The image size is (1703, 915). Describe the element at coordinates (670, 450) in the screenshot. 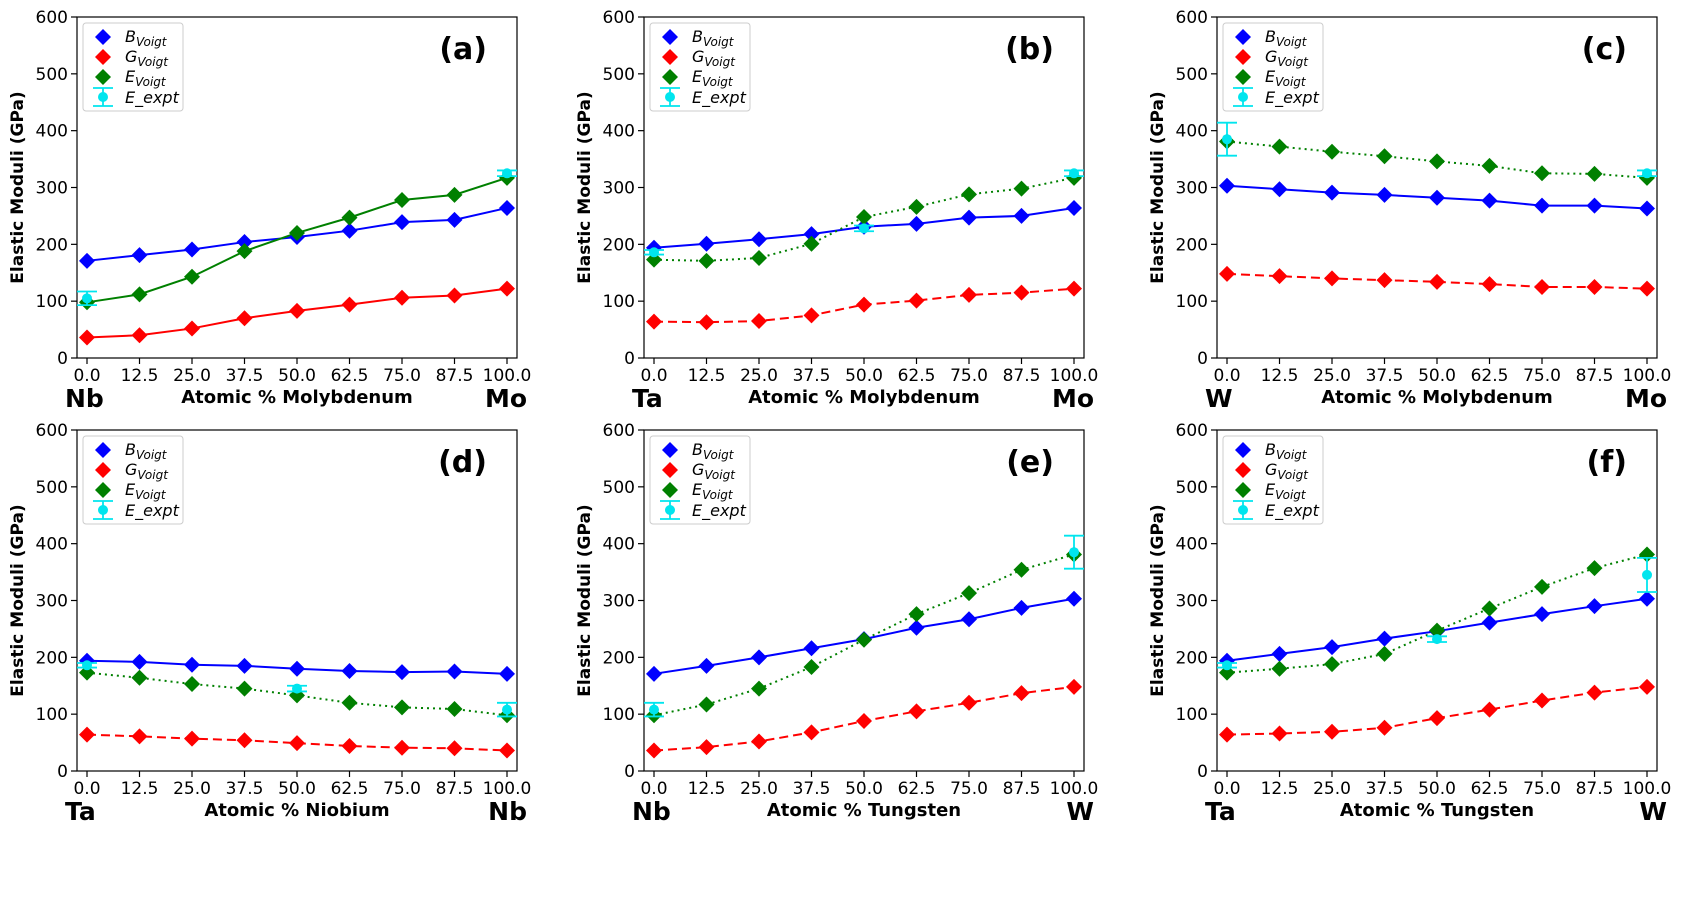

I see `legend-marker-B` at that location.